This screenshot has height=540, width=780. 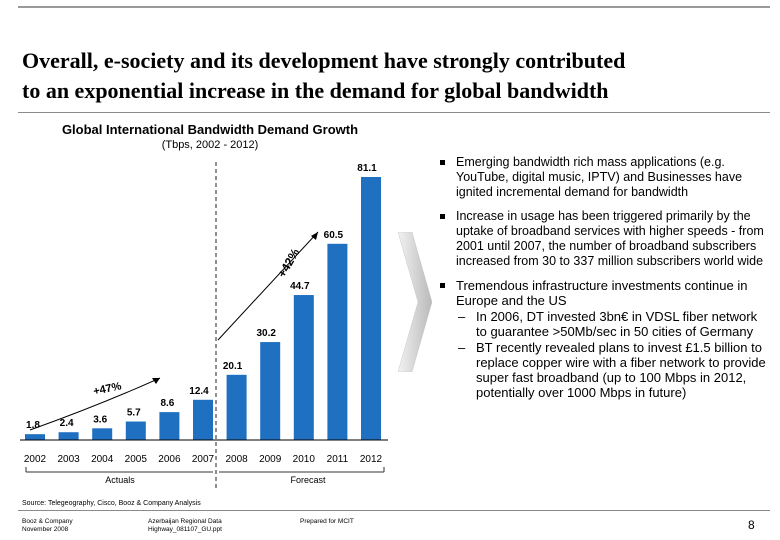 I want to click on value-label: 2.4, so click(x=67, y=423).